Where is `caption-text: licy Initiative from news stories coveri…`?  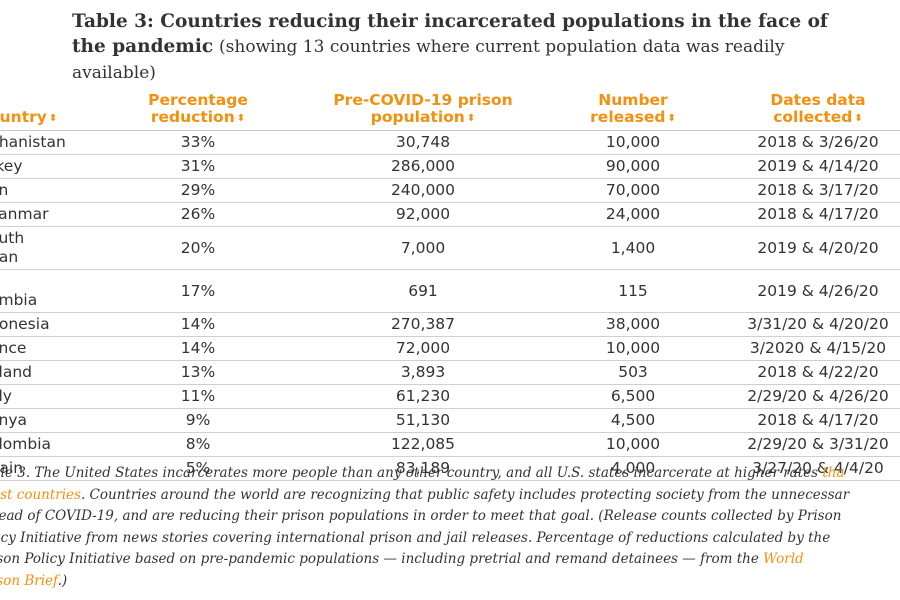 caption-text: licy Initiative from news stories coveri… is located at coordinates (415, 537).